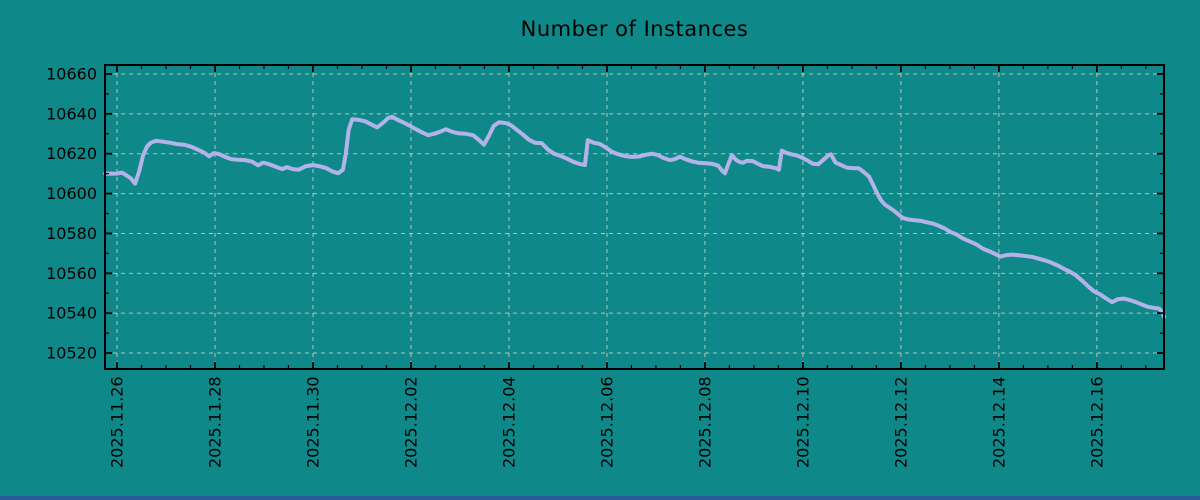  What do you see at coordinates (71, 353) in the screenshot?
I see `y-tick-label: 10520` at bounding box center [71, 353].